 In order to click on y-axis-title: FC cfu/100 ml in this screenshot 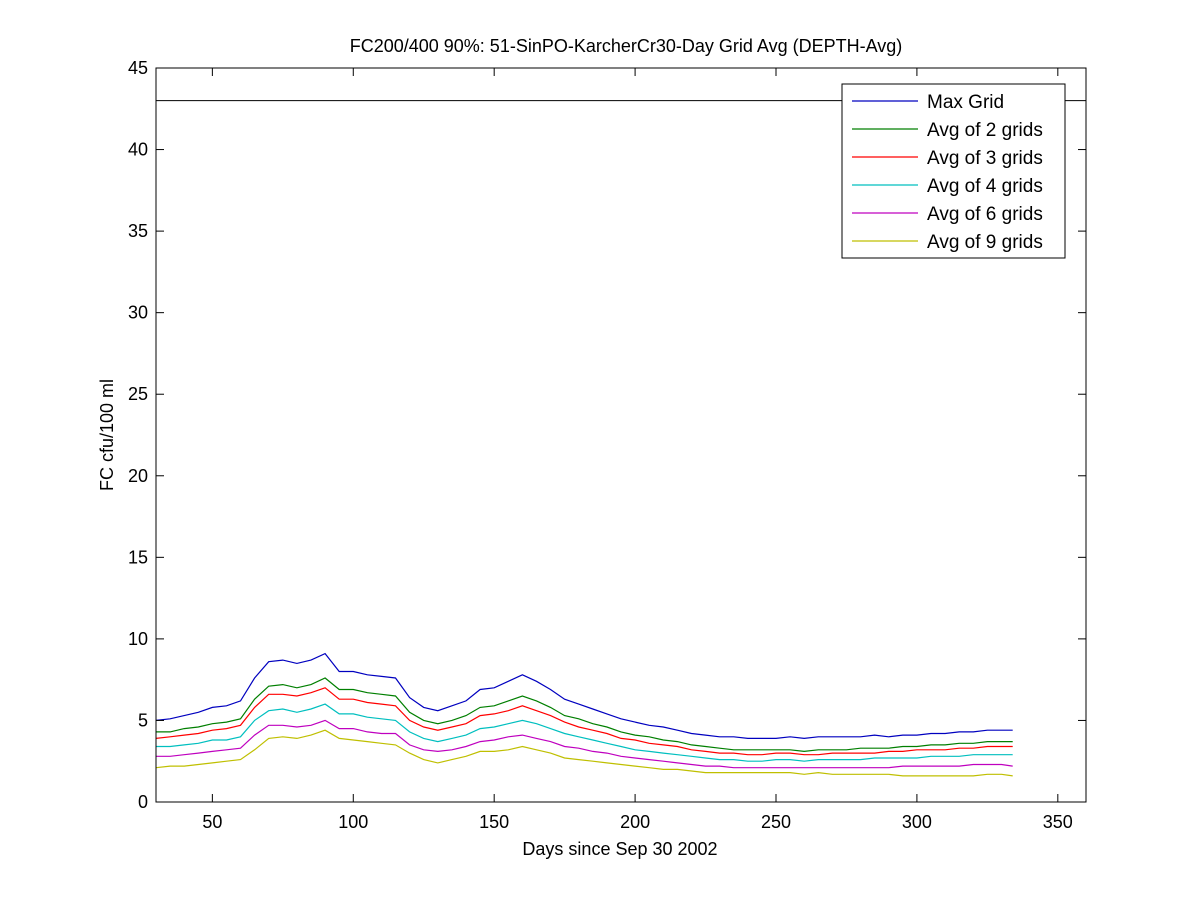, I will do `click(107, 435)`.